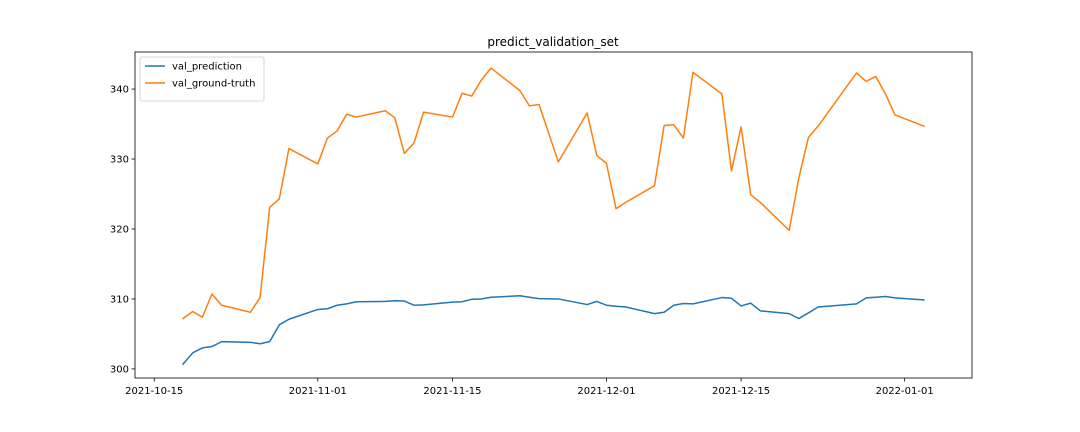  Describe the element at coordinates (119, 160) in the screenshot. I see `y-tick-label: 330` at that location.